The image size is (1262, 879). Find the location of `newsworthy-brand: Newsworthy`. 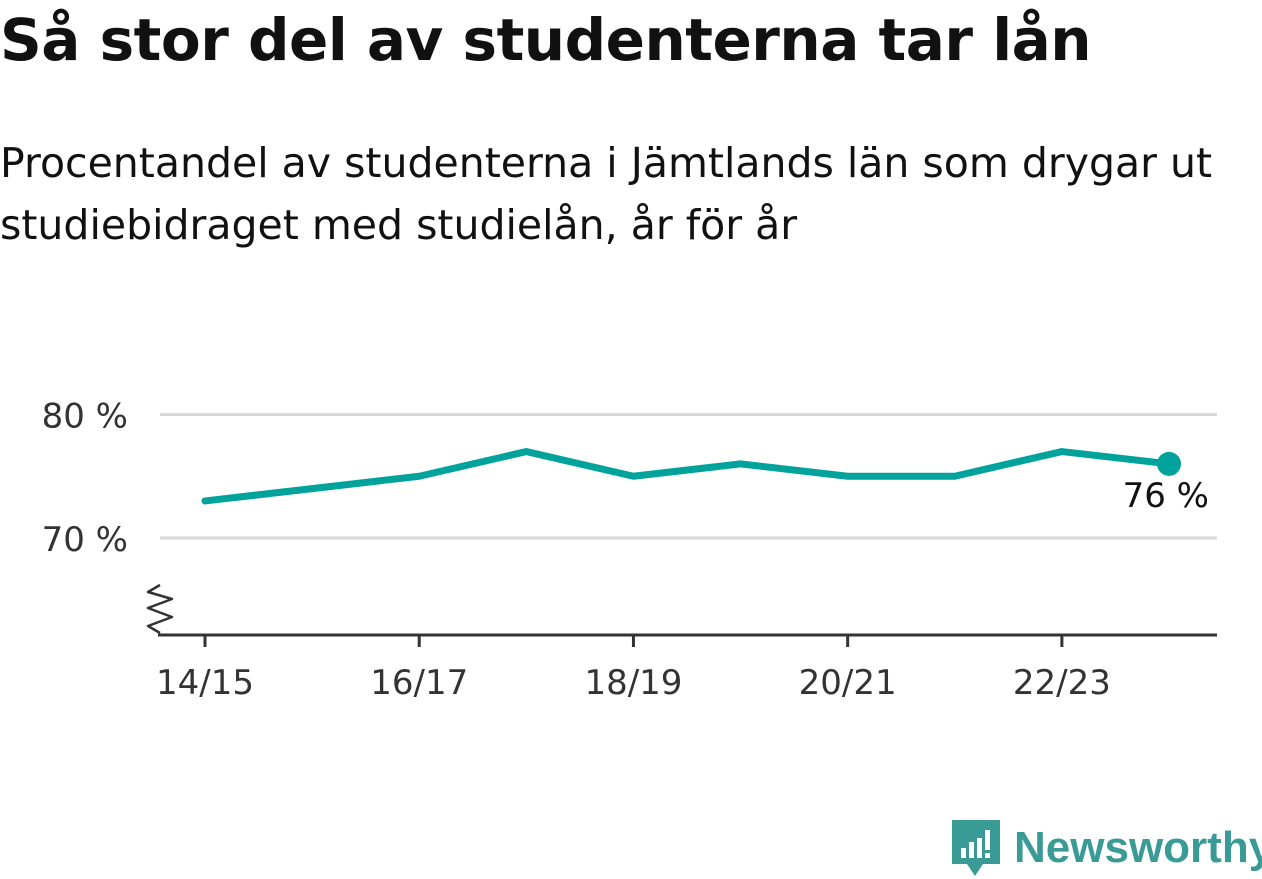

newsworthy-brand: Newsworthy is located at coordinates (1106, 848).